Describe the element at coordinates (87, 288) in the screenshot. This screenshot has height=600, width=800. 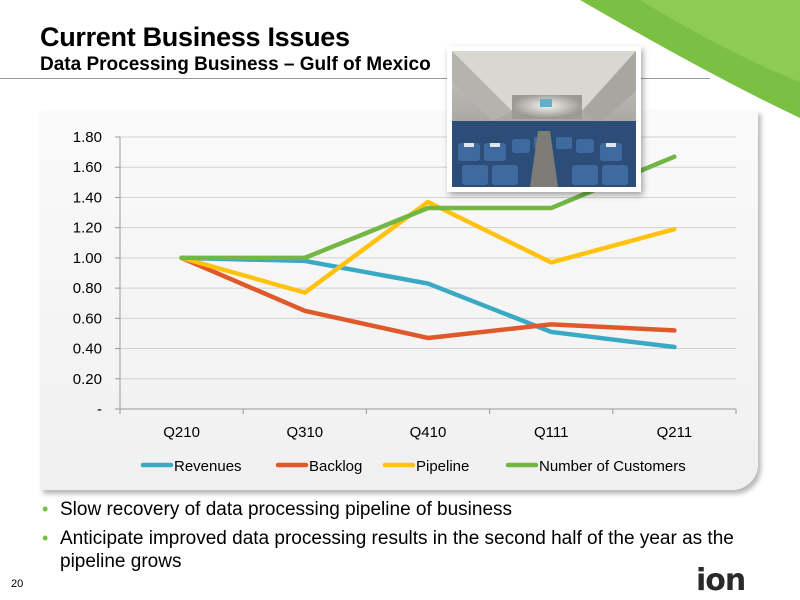
I see `y-tick-label: 0.80` at that location.